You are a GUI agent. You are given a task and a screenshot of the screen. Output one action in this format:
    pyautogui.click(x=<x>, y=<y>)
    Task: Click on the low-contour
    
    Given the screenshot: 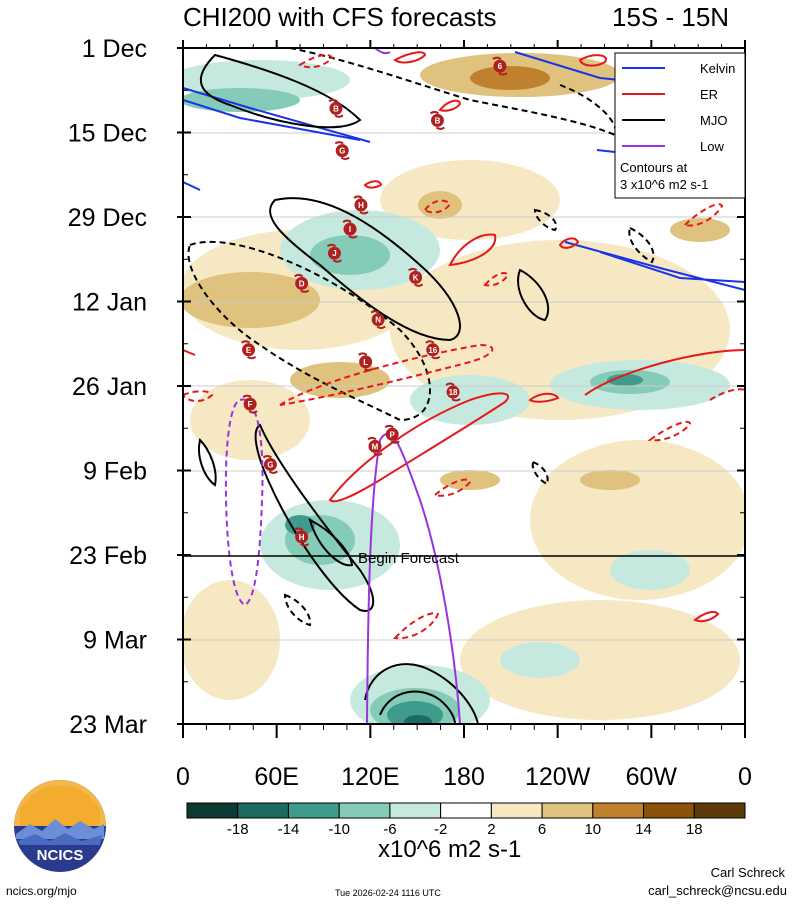 What is the action you would take?
    pyautogui.click(x=244, y=502)
    